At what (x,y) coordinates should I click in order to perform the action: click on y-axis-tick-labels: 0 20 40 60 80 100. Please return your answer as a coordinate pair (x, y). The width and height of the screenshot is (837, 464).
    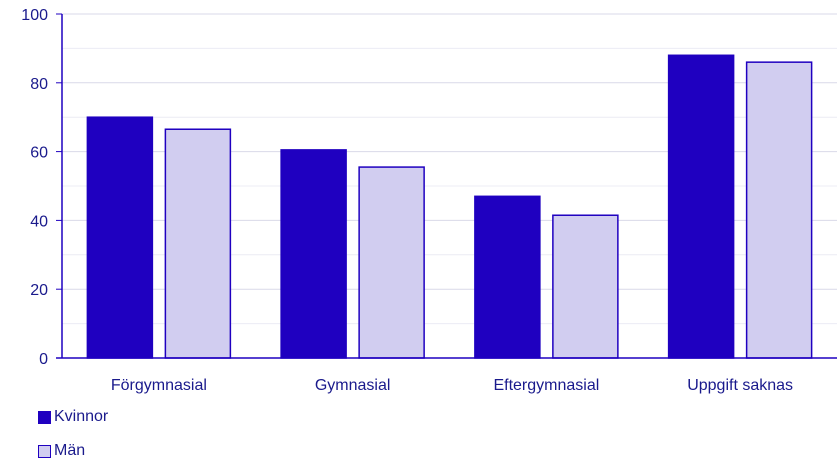
    Looking at the image, I should click on (34, 187).